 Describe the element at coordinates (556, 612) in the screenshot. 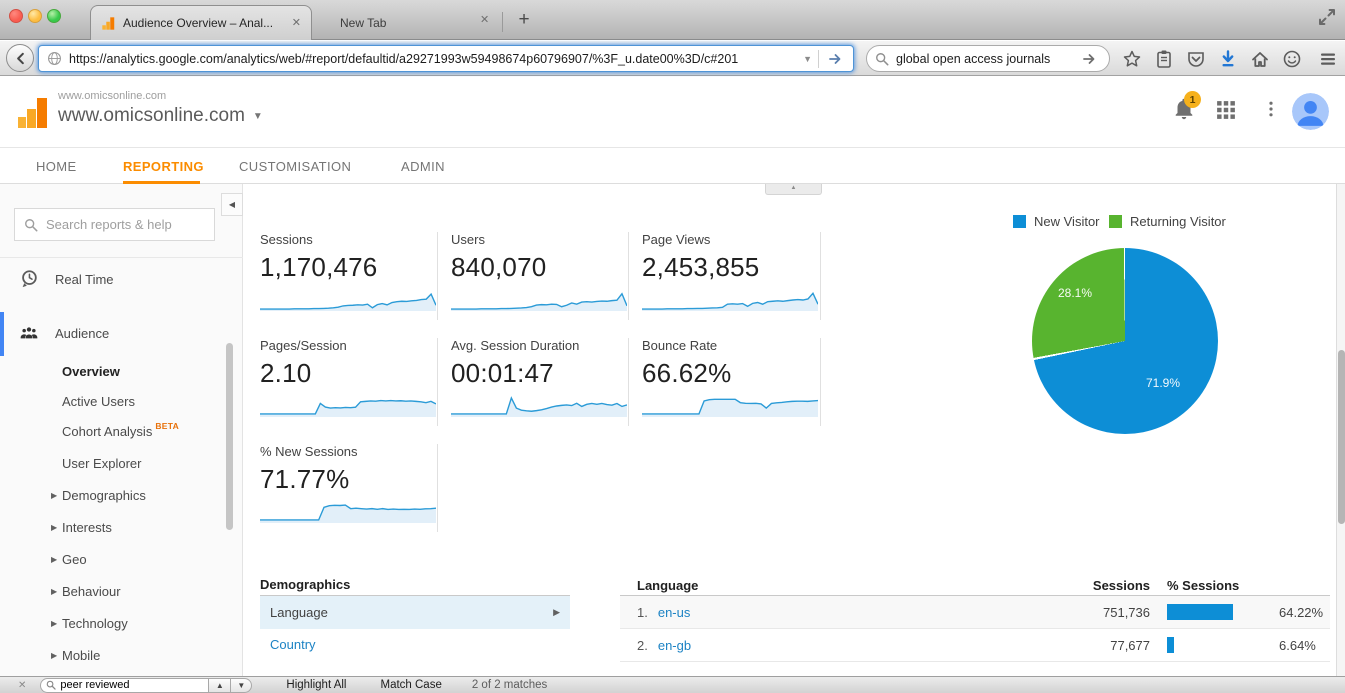

I see `chevron-right-icon: ▶` at that location.